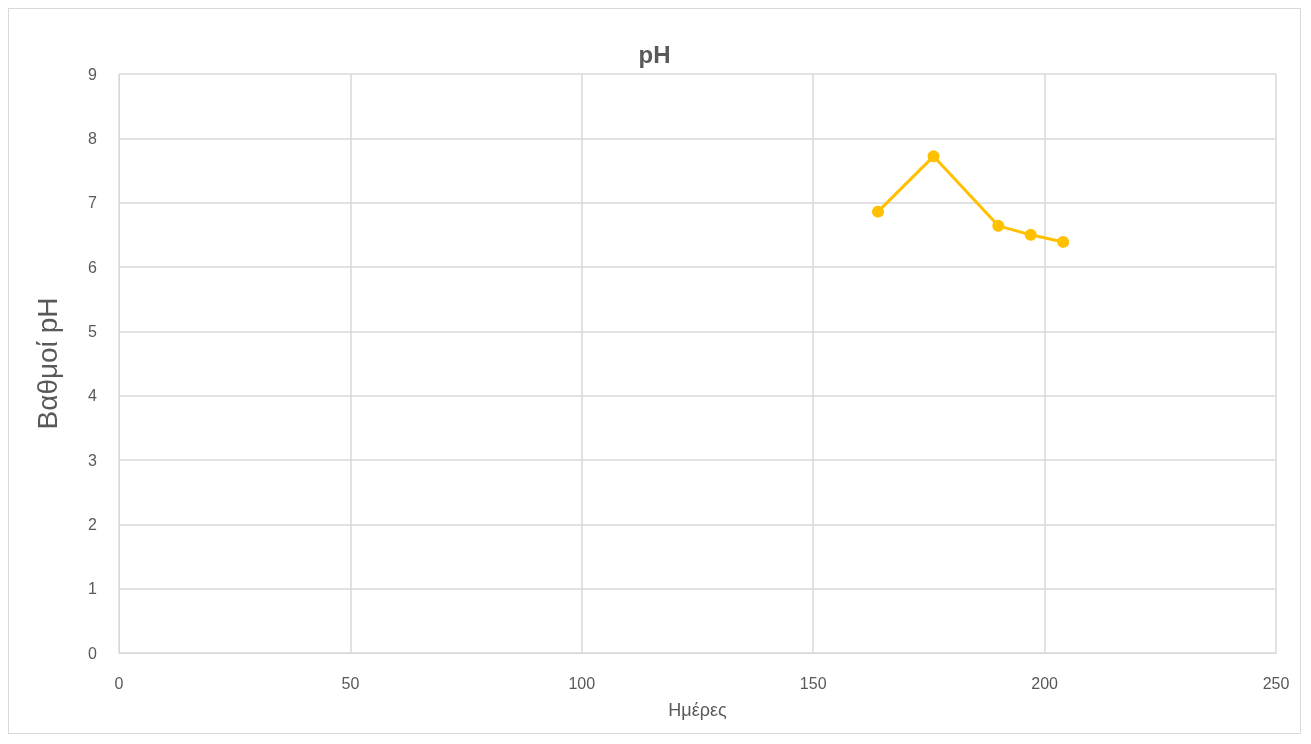 This screenshot has height=744, width=1311. I want to click on y-tick-label: 0, so click(93, 653).